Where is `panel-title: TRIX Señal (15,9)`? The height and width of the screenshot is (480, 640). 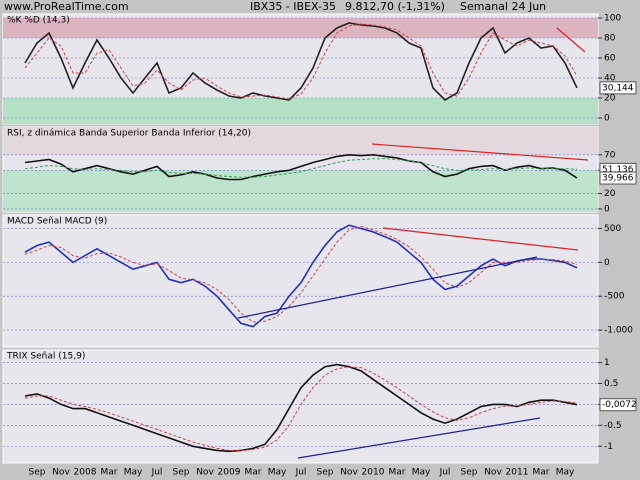 panel-title: TRIX Señal (15,9) is located at coordinates (45, 357).